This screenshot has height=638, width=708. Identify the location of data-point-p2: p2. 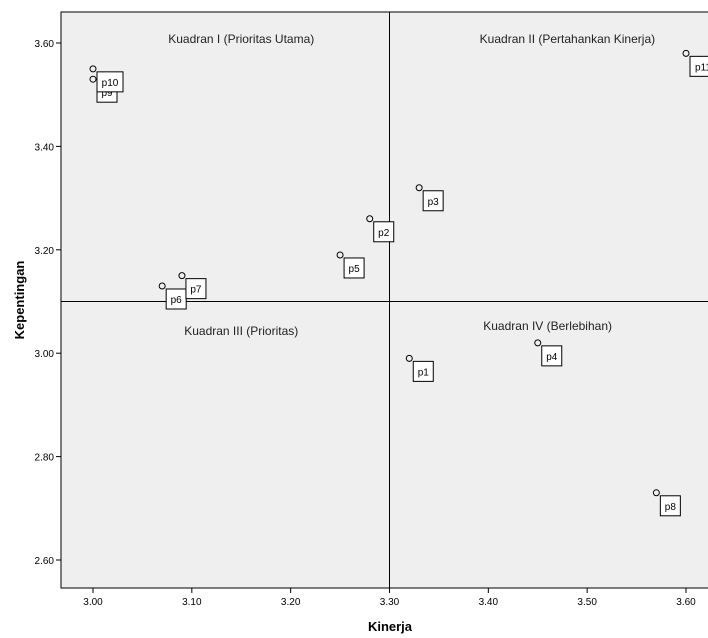
(380, 229).